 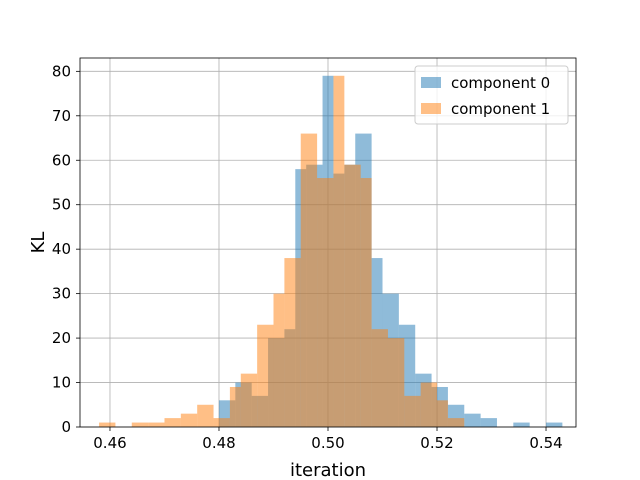 I want to click on y-tick-label: 40, so click(x=61, y=249).